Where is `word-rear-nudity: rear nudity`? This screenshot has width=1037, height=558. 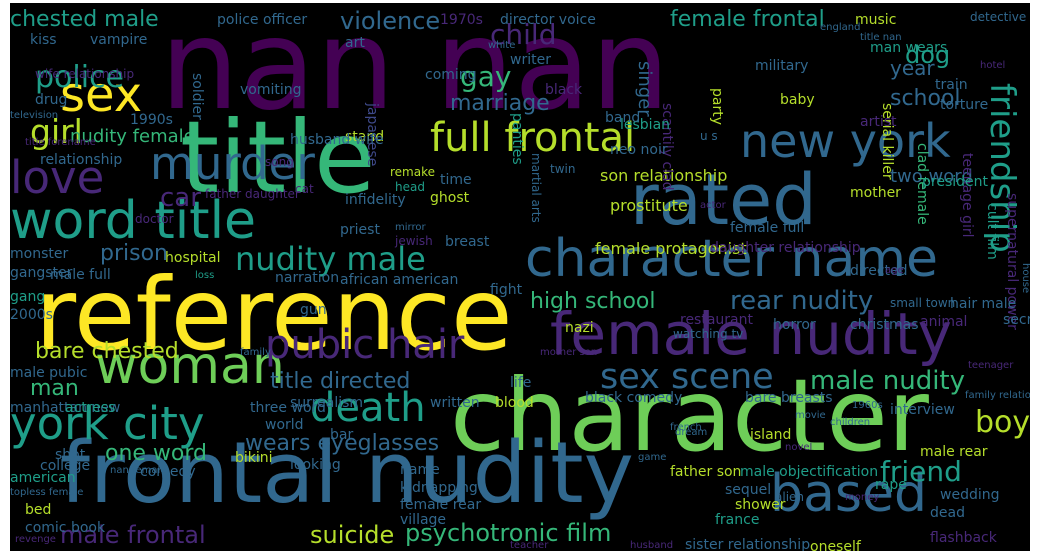
word-rear-nudity: rear nudity is located at coordinates (802, 301).